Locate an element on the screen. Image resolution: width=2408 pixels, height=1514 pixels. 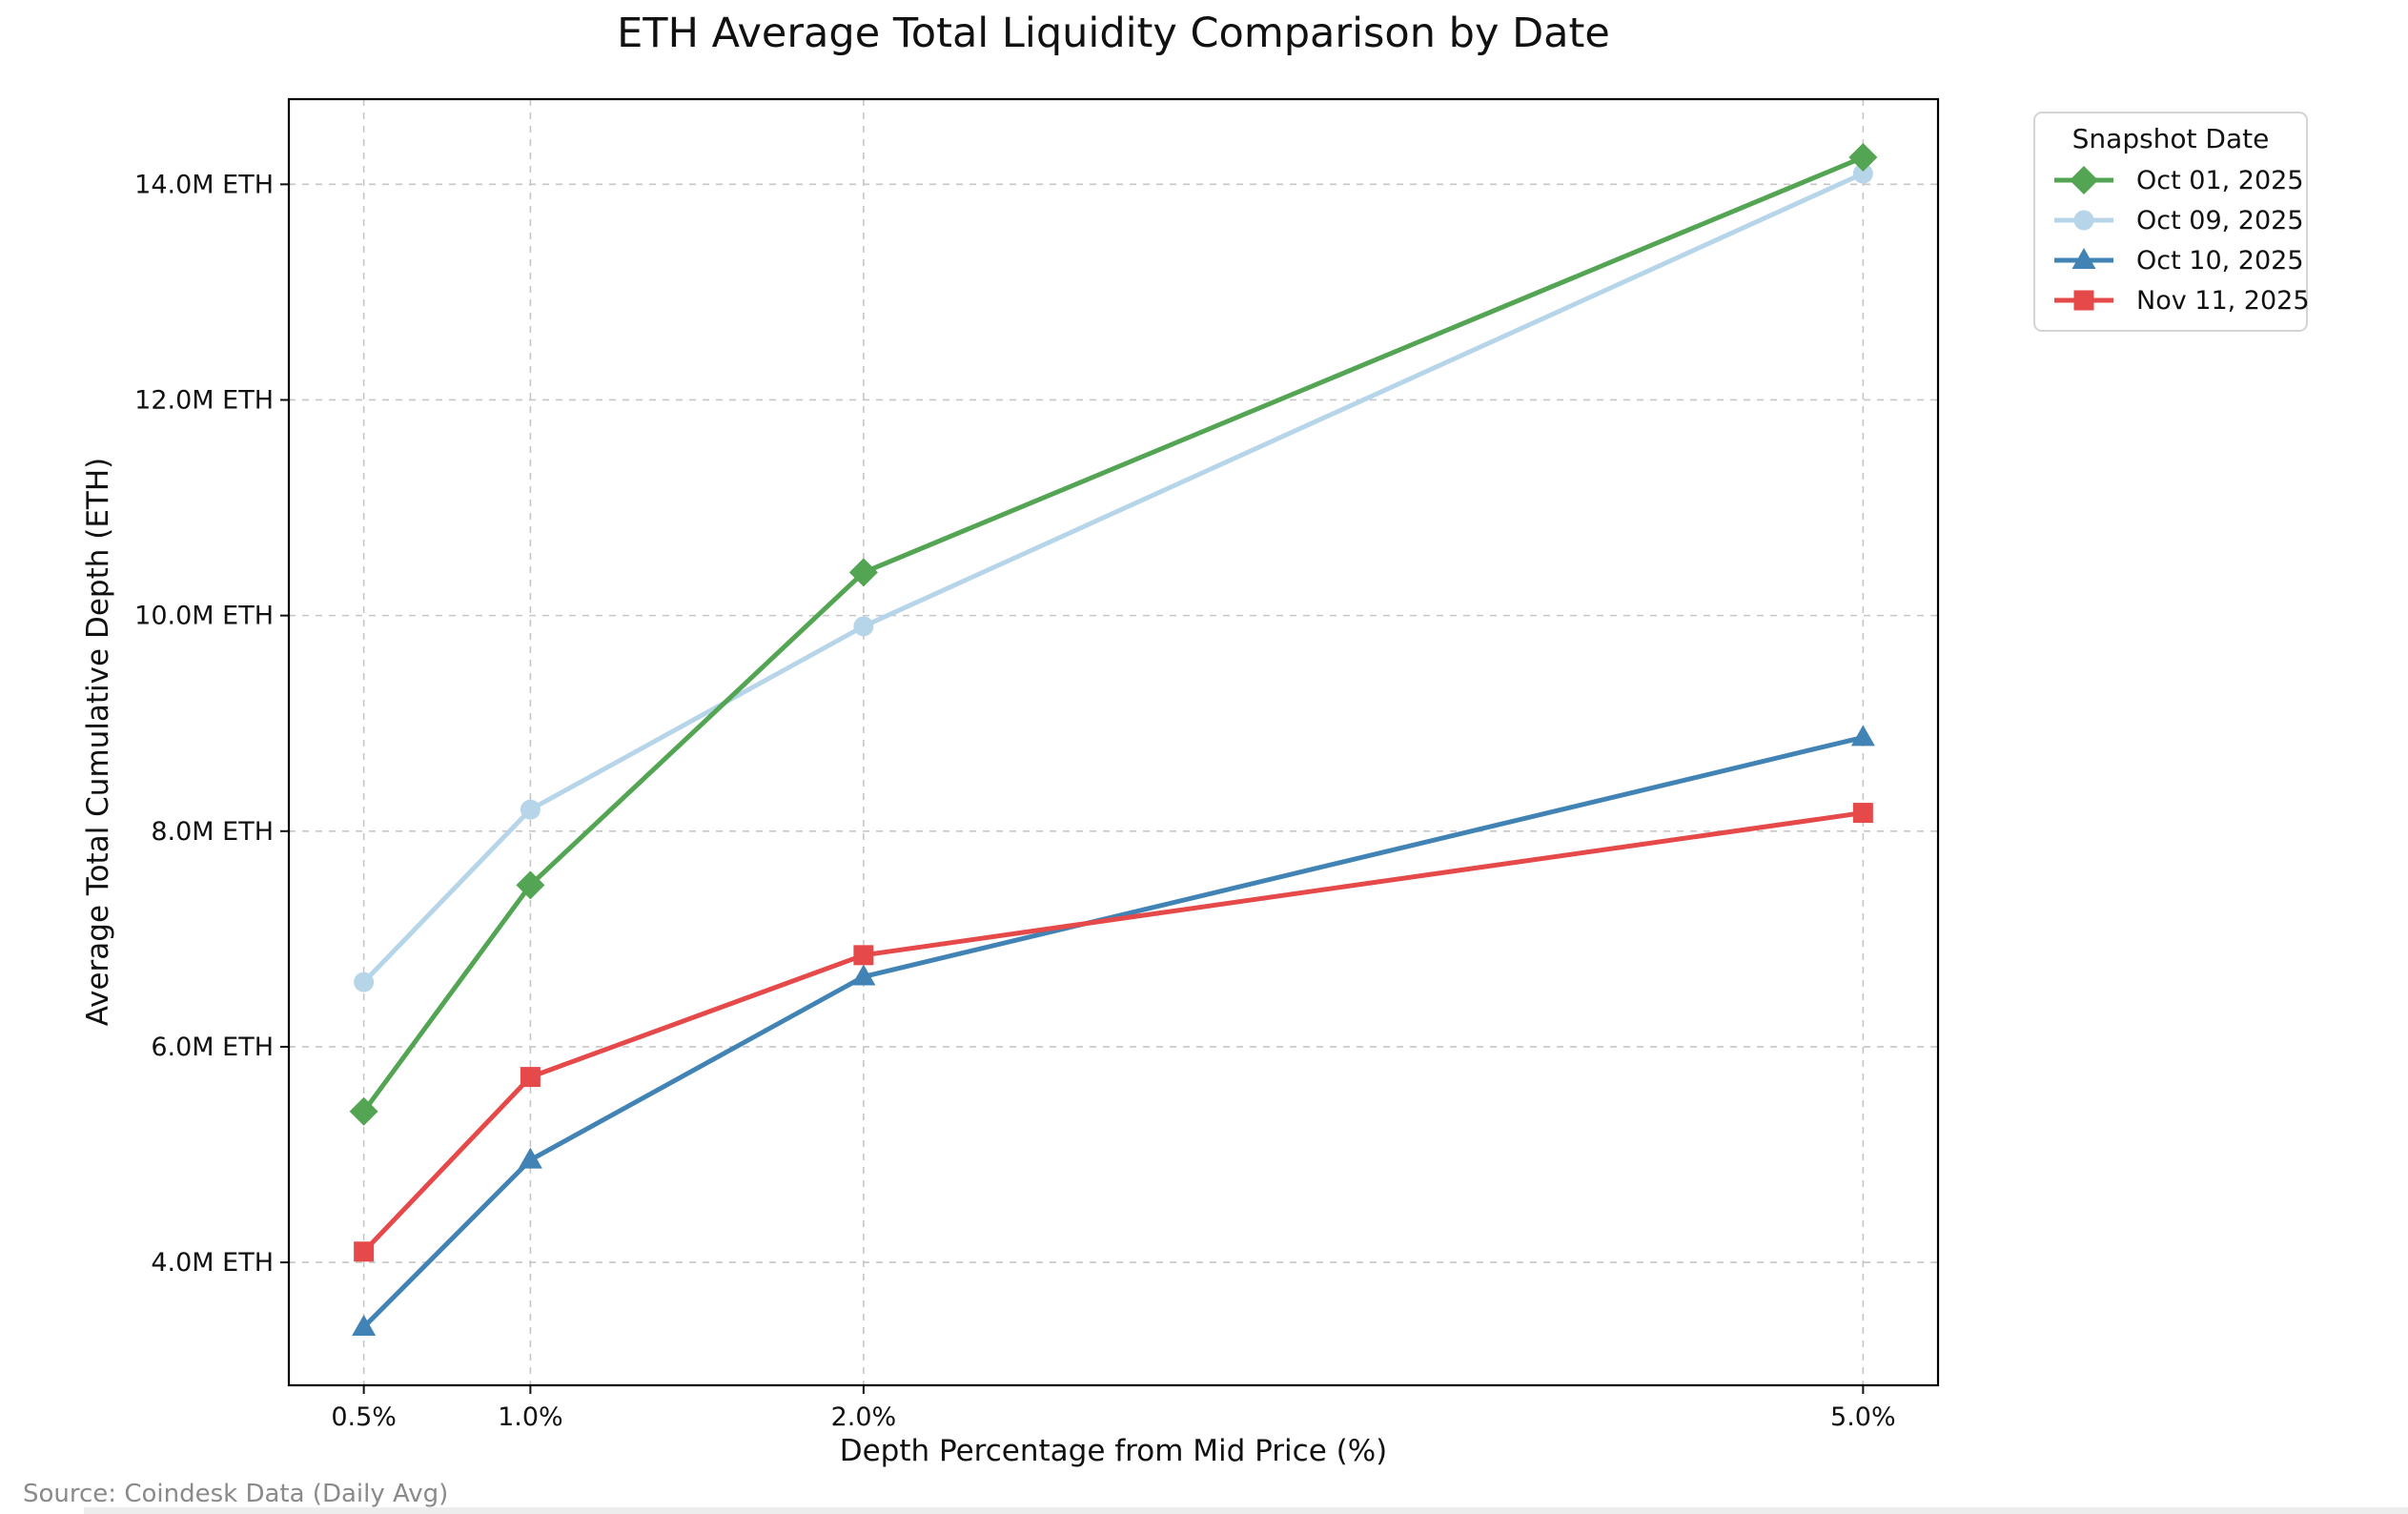
y-tick-label: 14.0M ETH is located at coordinates (204, 185).